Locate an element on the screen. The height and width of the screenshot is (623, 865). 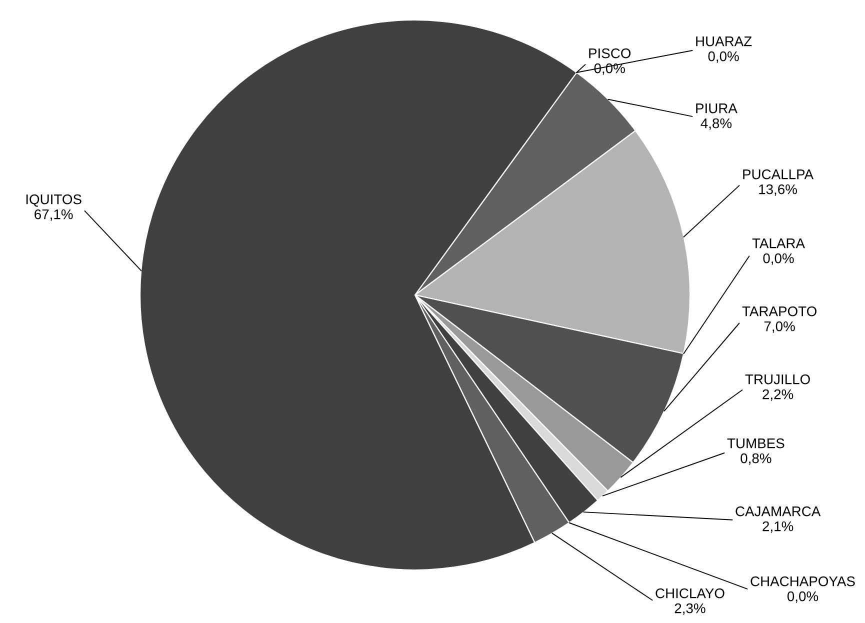
category-label: PISCO is located at coordinates (610, 53).